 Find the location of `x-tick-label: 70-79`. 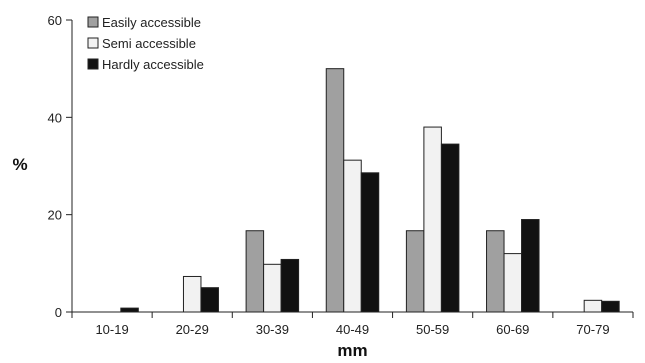

x-tick-label: 70-79 is located at coordinates (592, 329).